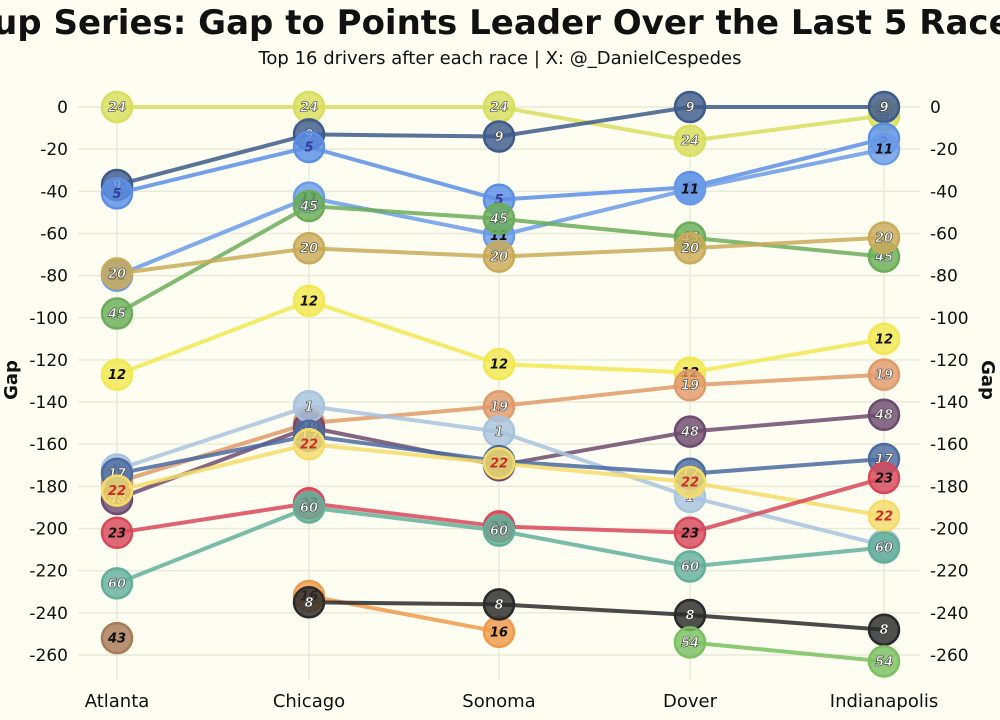 The image size is (1000, 720). What do you see at coordinates (309, 701) in the screenshot?
I see `x-tick-label: Chicago` at bounding box center [309, 701].